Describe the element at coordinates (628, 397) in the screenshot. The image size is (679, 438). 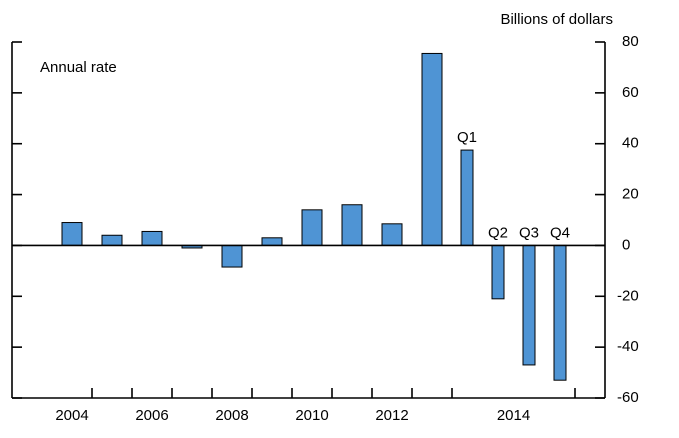
I see `y-tick-label: -60` at that location.